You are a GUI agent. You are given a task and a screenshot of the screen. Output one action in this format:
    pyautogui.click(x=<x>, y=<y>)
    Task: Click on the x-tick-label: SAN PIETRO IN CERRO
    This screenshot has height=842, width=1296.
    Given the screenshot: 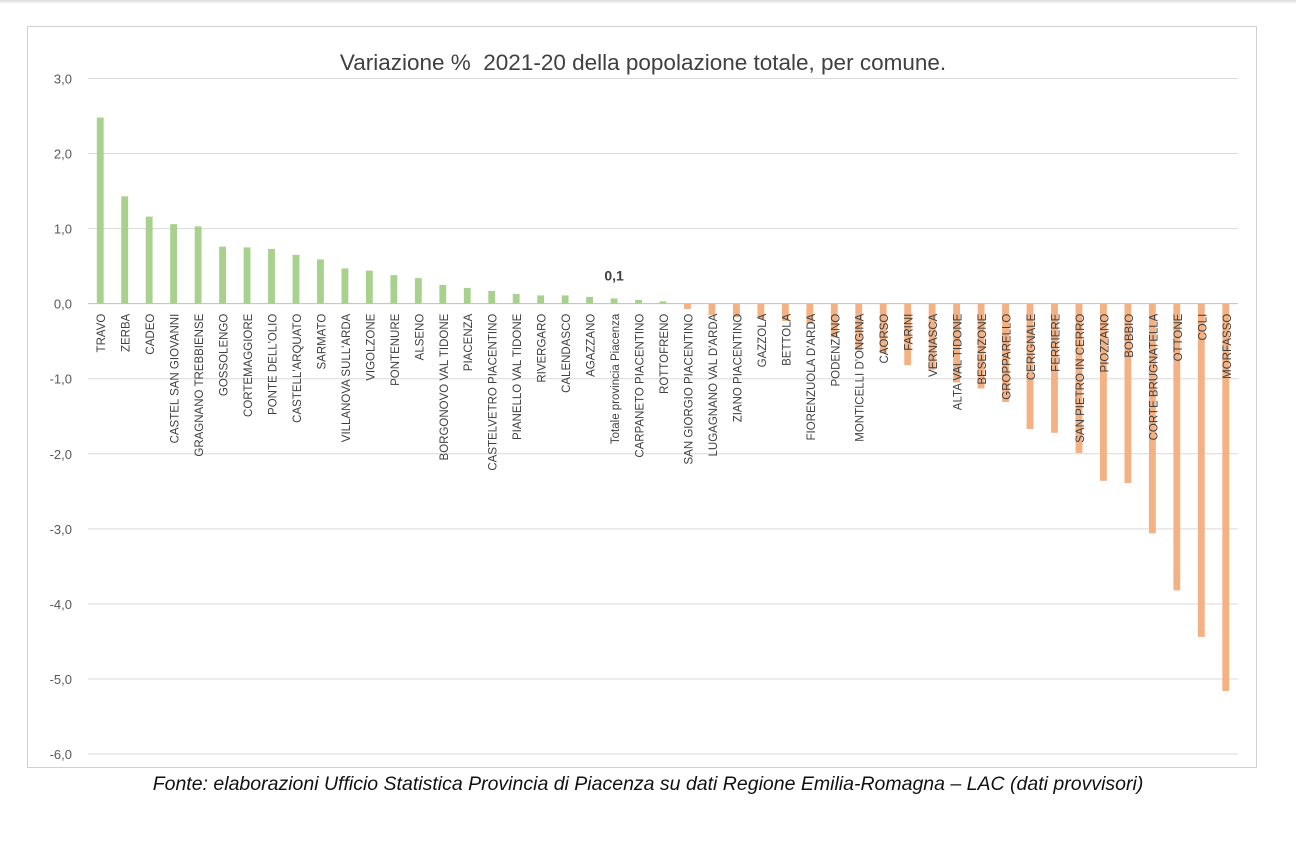 What is the action you would take?
    pyautogui.click(x=1081, y=378)
    